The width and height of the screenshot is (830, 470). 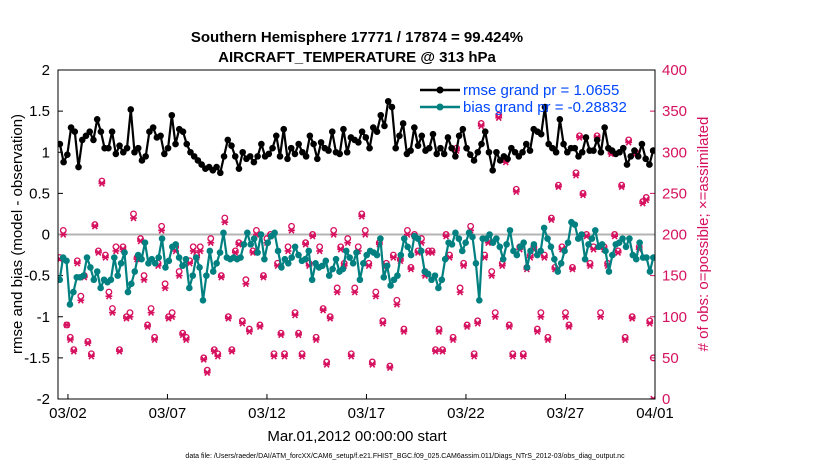 I want to click on right-tick-label: 50, so click(x=670, y=358).